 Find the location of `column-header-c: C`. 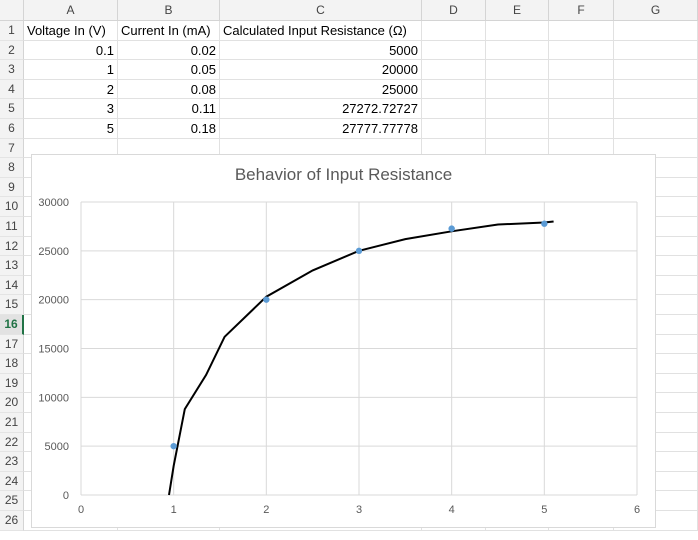

column-header-c: C is located at coordinates (321, 10).